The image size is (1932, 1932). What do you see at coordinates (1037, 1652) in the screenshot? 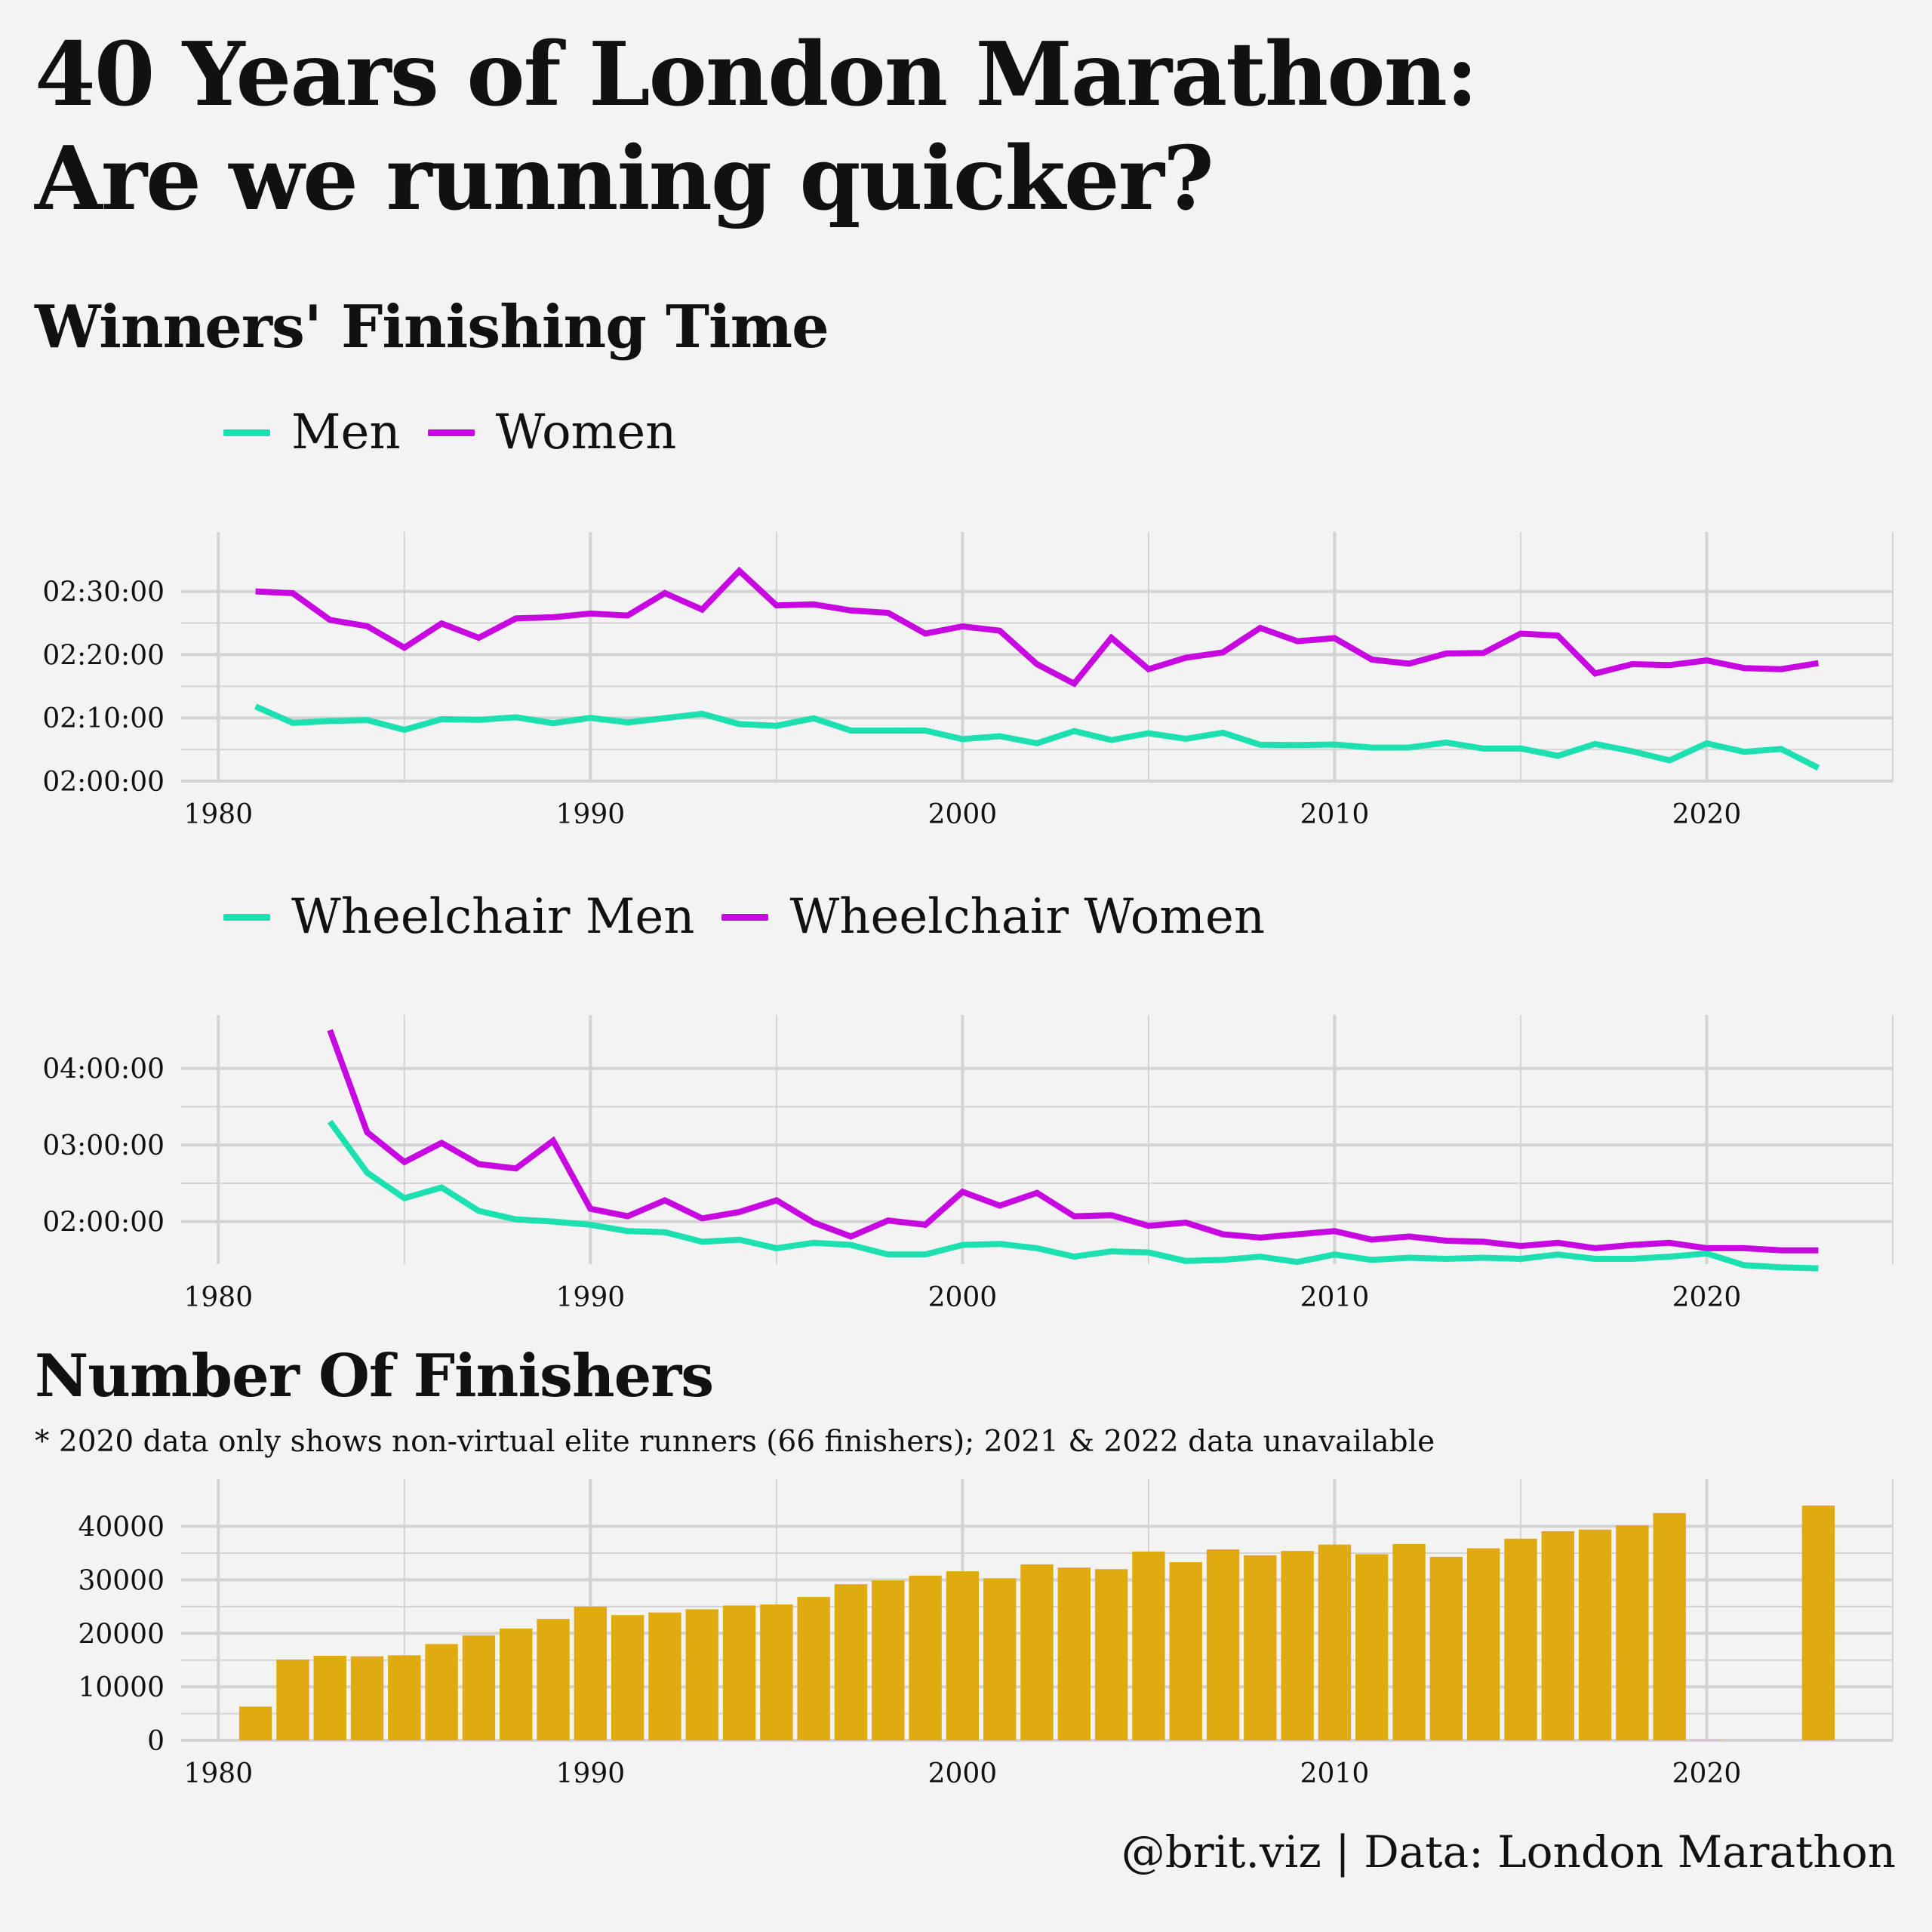
I see `bar-2002` at bounding box center [1037, 1652].